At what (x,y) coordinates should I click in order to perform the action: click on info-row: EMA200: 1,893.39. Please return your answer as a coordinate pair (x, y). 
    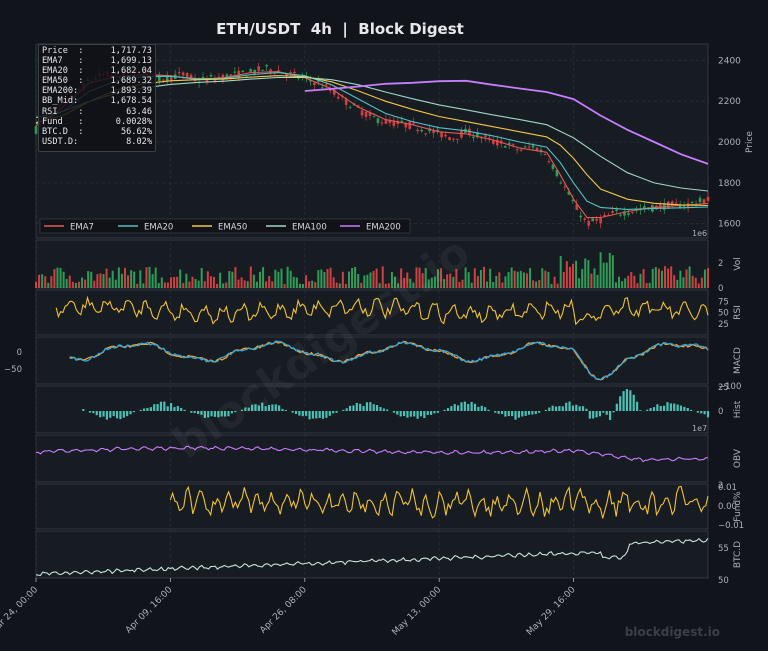
    Looking at the image, I should click on (97, 91).